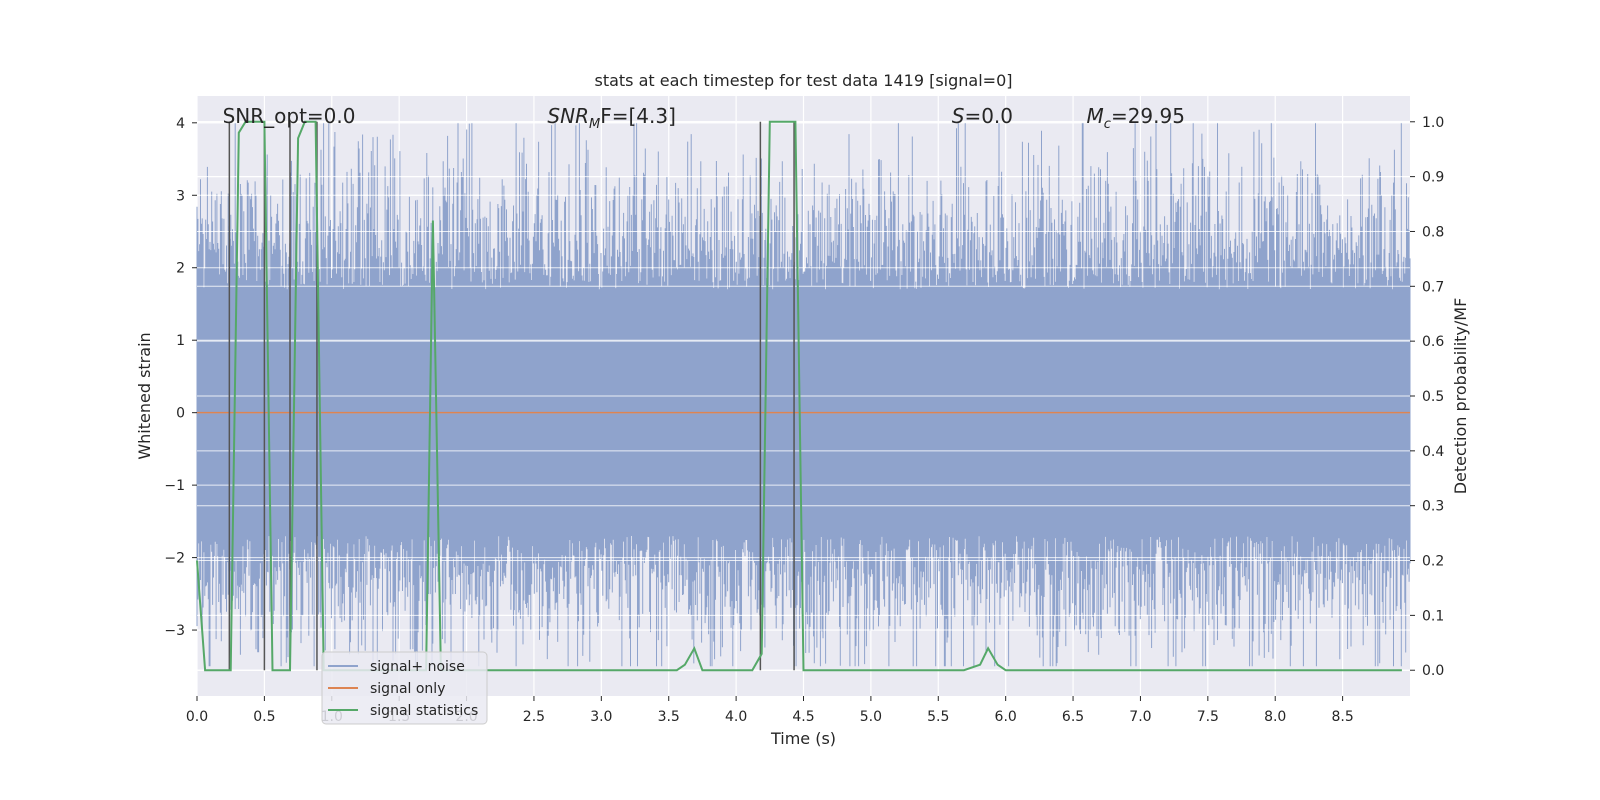 This screenshot has height=800, width=1600. I want to click on y2-axis-label: Detection probability/MF, so click(1460, 396).